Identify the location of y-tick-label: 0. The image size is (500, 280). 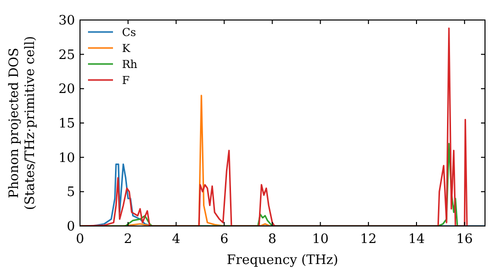
(70, 227).